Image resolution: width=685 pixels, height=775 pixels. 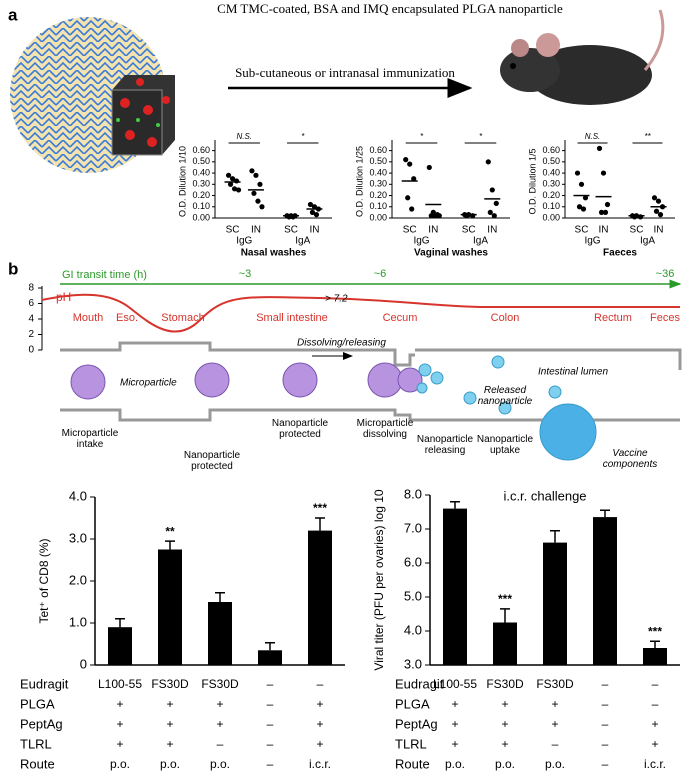 What do you see at coordinates (647, 136) in the screenshot?
I see `sig-label: **` at bounding box center [647, 136].